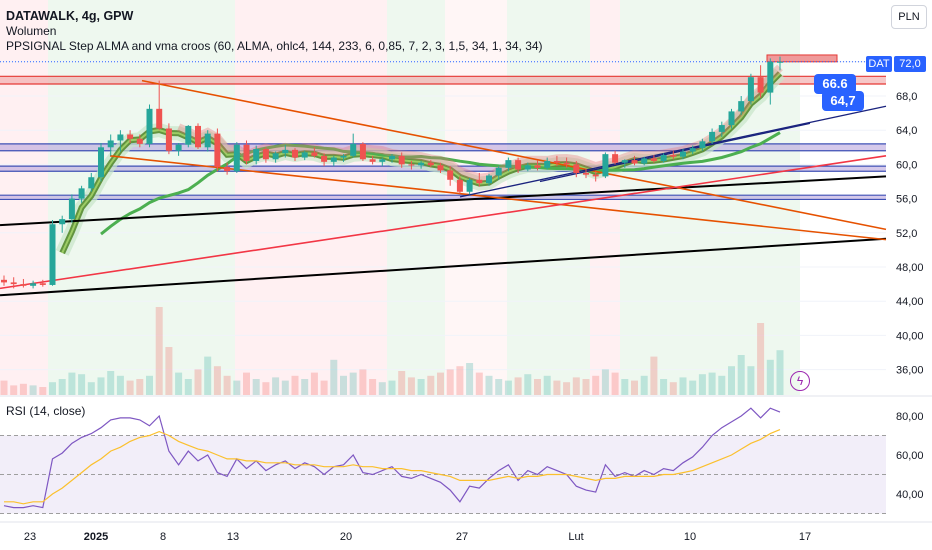 This screenshot has height=550, width=932. Describe the element at coordinates (800, 381) in the screenshot. I see `bolt-icon: ϟ` at that location.